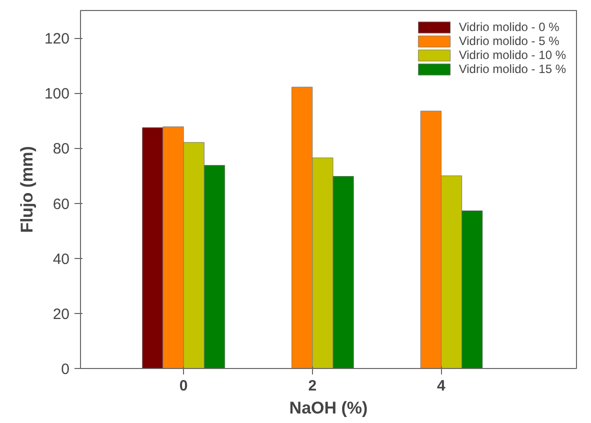 This screenshot has width=591, height=423. Describe the element at coordinates (61, 149) in the screenshot. I see `y-tick-label: 80` at that location.